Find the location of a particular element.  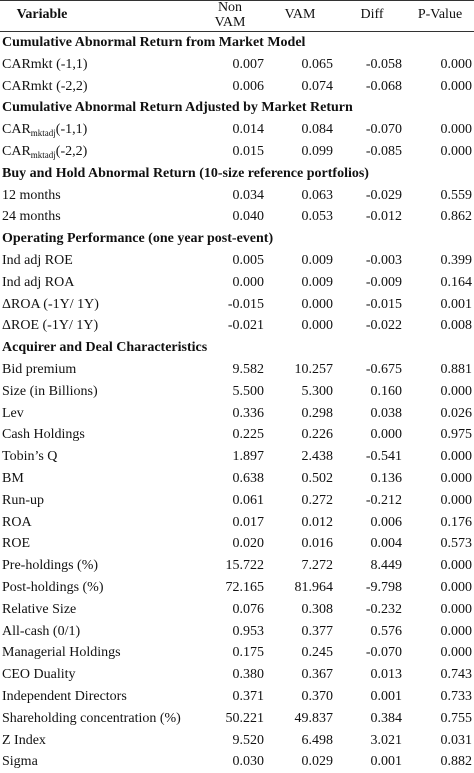

cell-value: 0.308 is located at coordinates (317, 609).